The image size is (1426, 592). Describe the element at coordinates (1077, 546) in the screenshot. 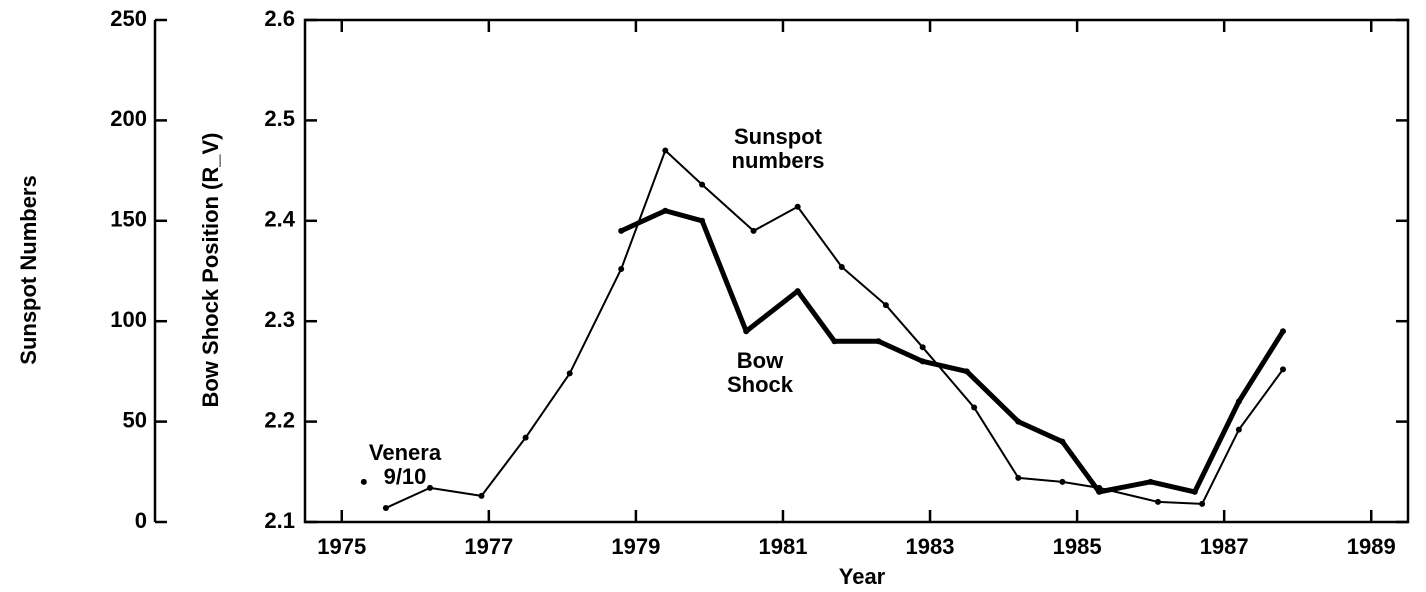

I see `x-tick-label: 1985` at that location.